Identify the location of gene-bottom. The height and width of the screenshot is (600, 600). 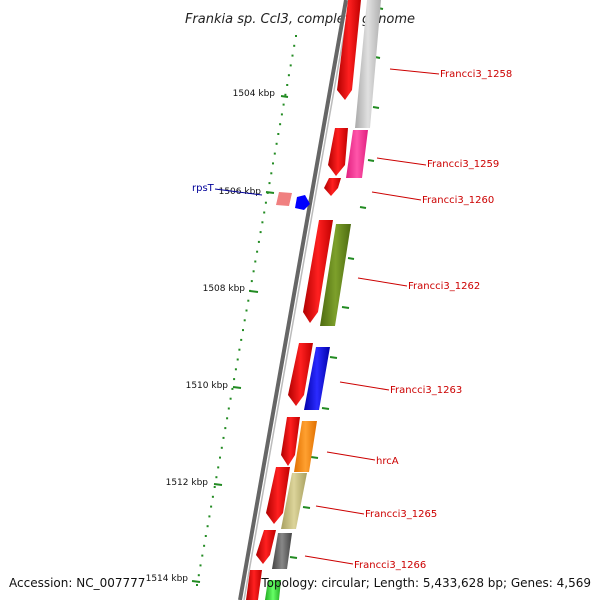
(273, 590).